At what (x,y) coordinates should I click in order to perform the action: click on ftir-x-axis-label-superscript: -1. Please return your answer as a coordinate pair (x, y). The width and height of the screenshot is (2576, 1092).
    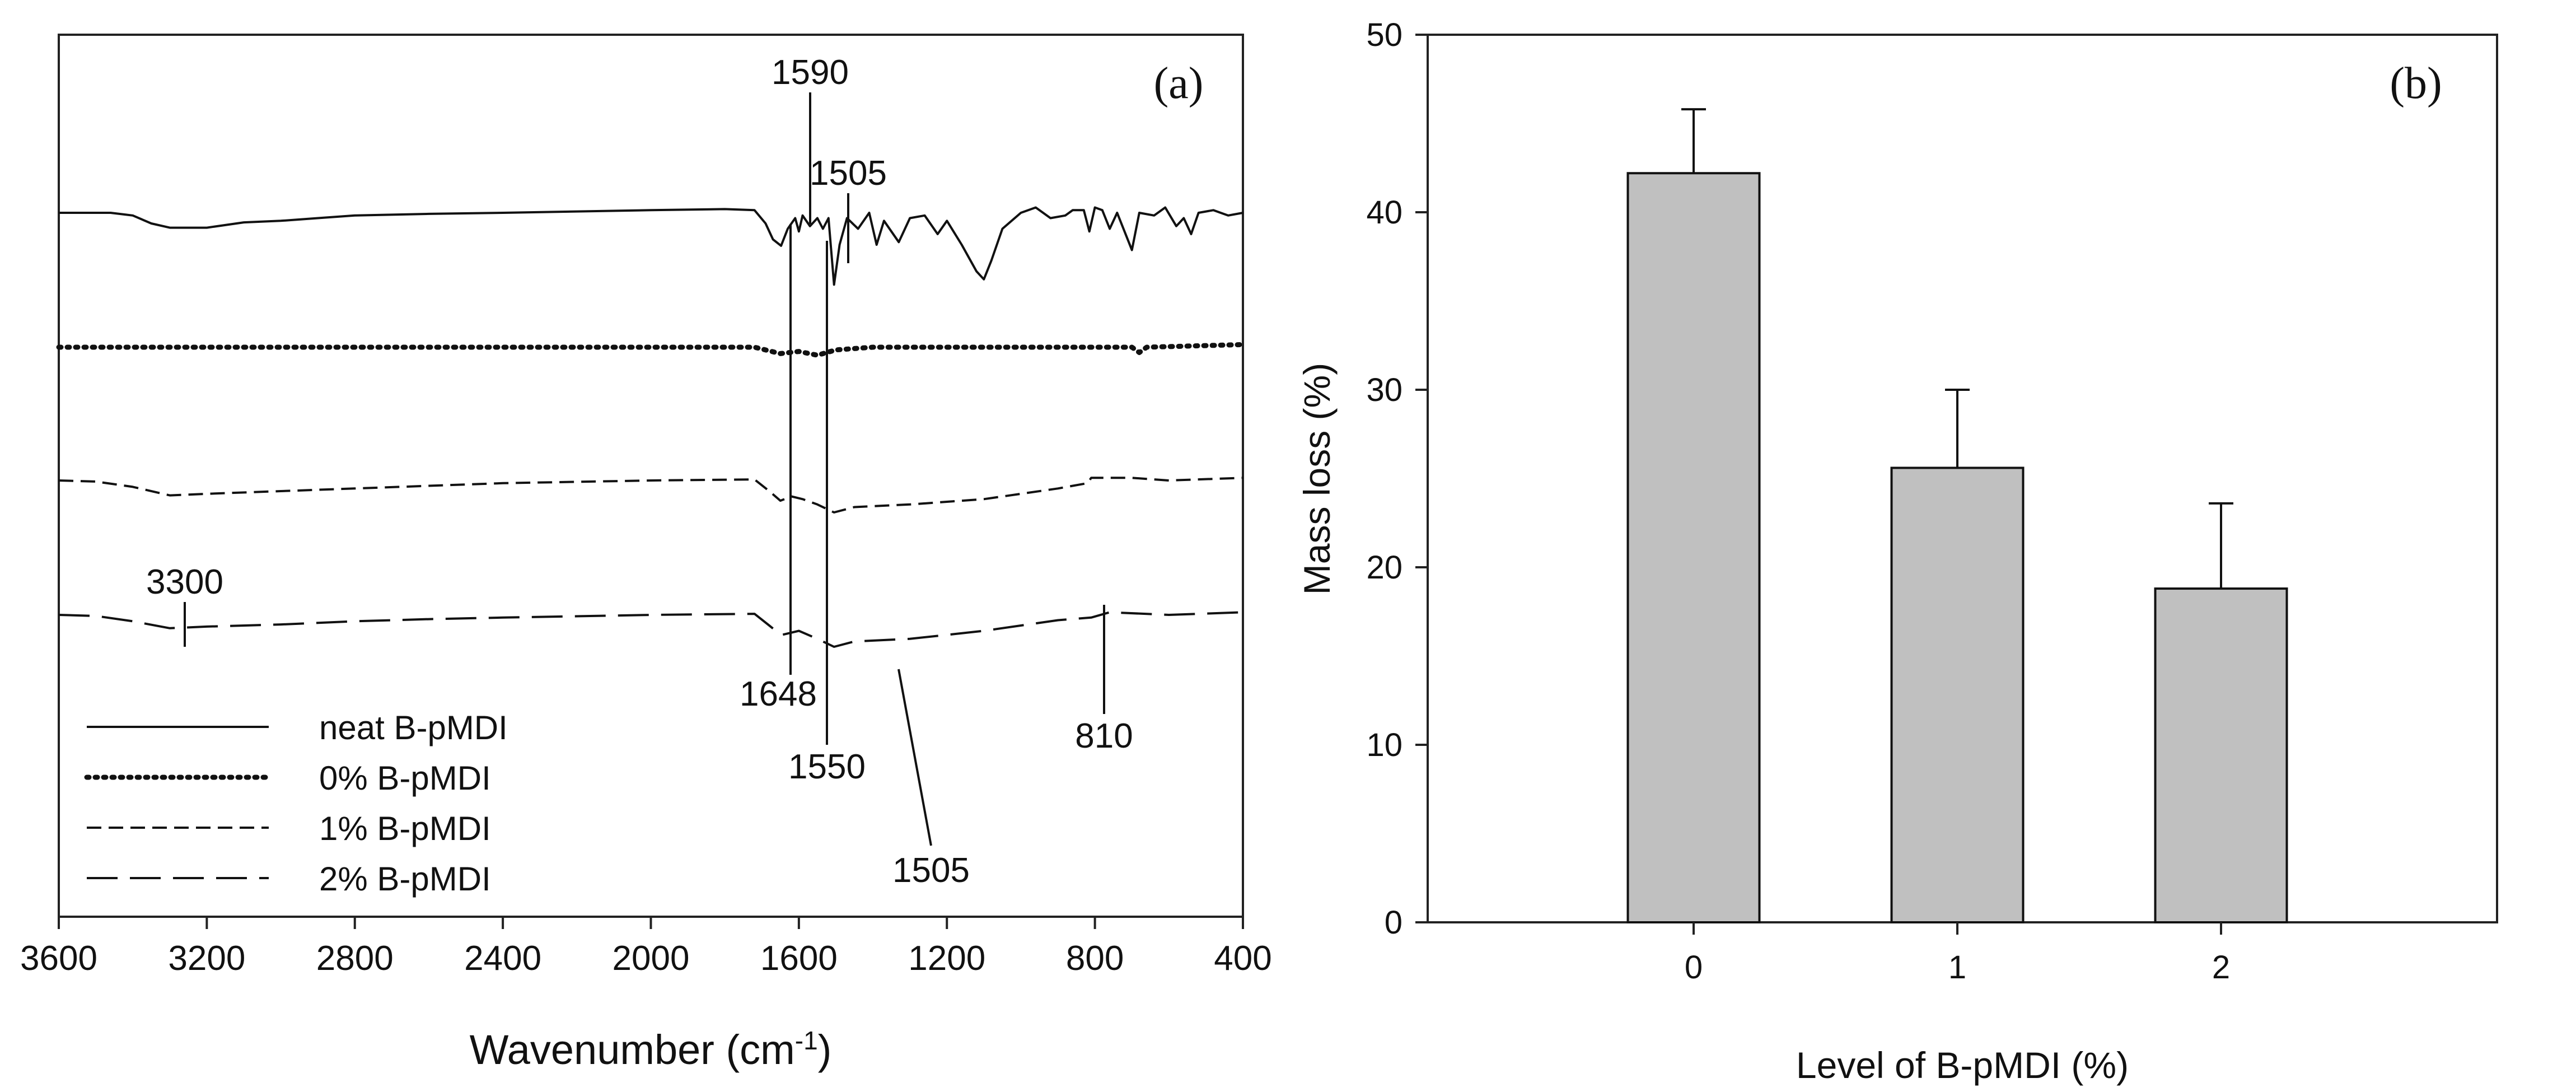
    Looking at the image, I should click on (807, 1041).